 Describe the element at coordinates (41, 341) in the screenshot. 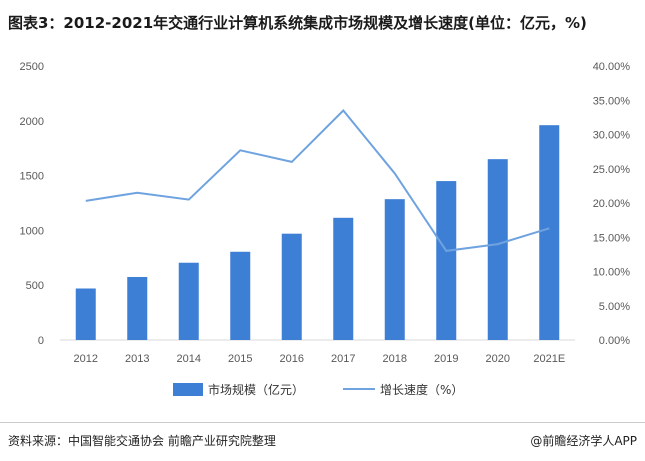

I see `left-tick-label: 0` at that location.